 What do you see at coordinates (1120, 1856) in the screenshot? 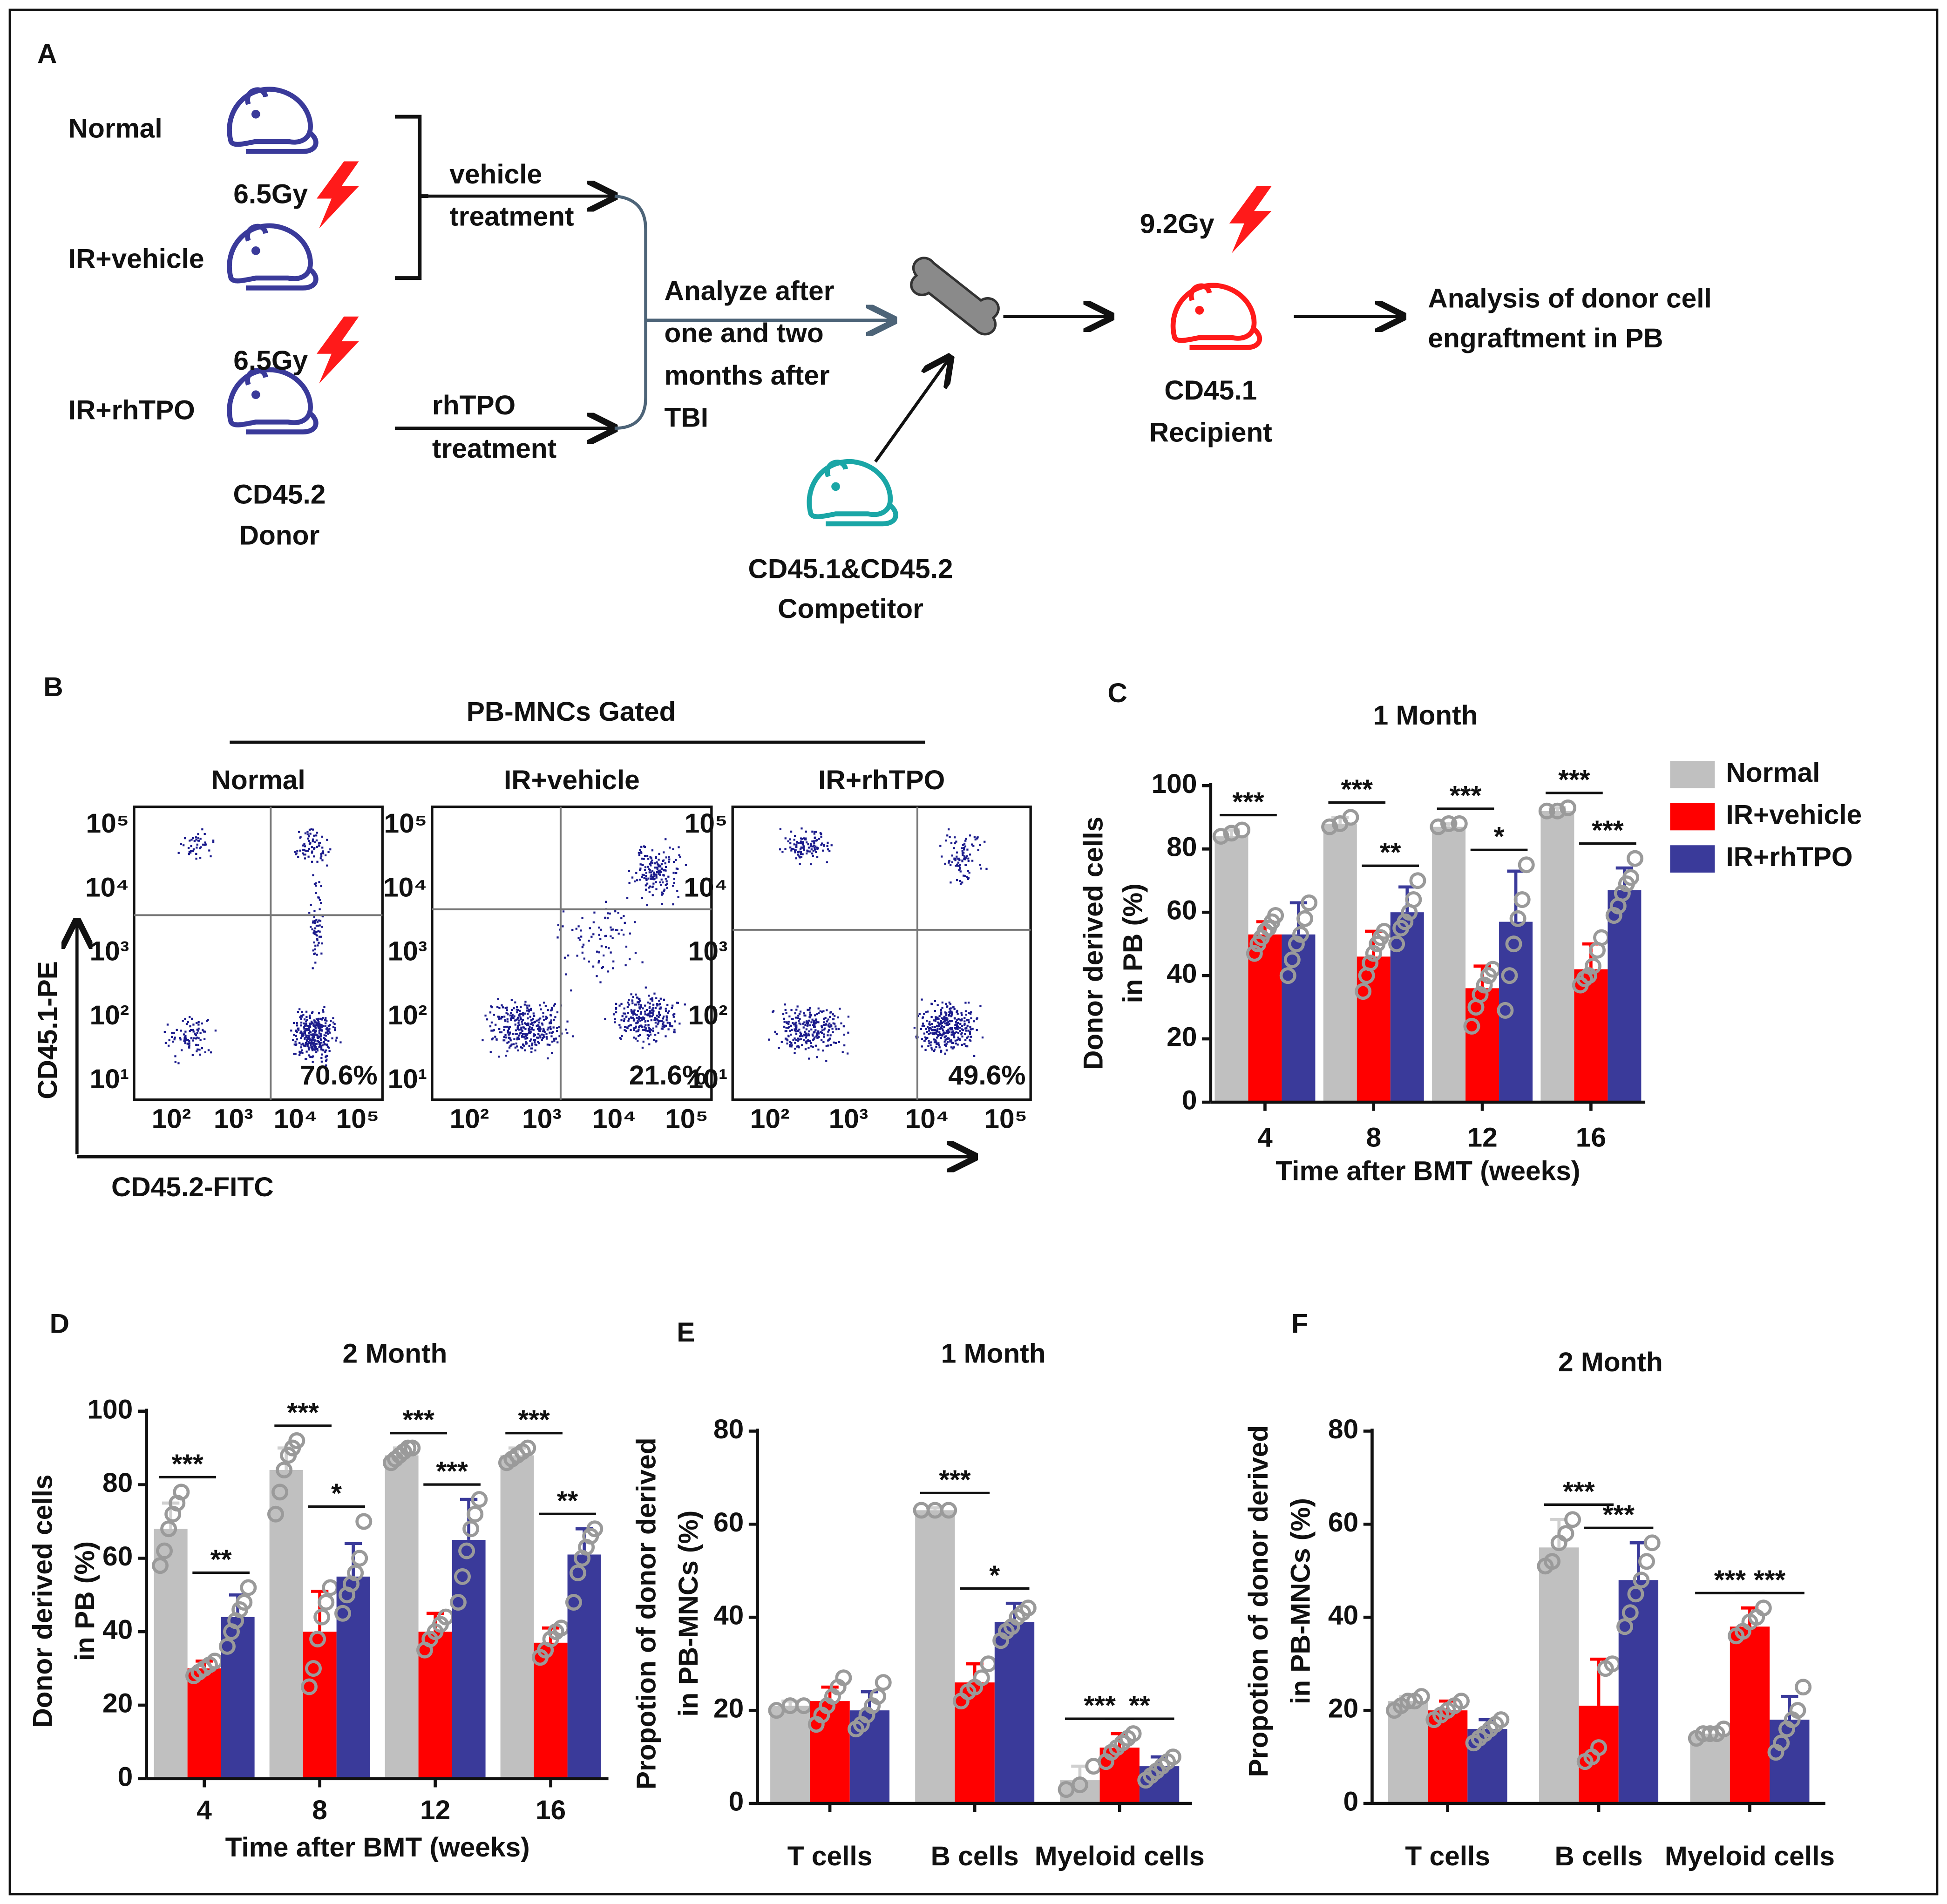
I see `x-tick-label: Myeloid cells` at bounding box center [1120, 1856].